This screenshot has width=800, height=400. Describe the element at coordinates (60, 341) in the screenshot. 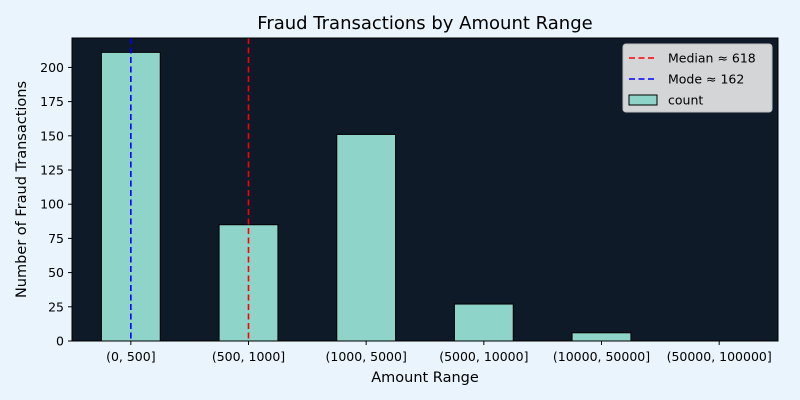

I see `y-tick-label-0: 0` at that location.